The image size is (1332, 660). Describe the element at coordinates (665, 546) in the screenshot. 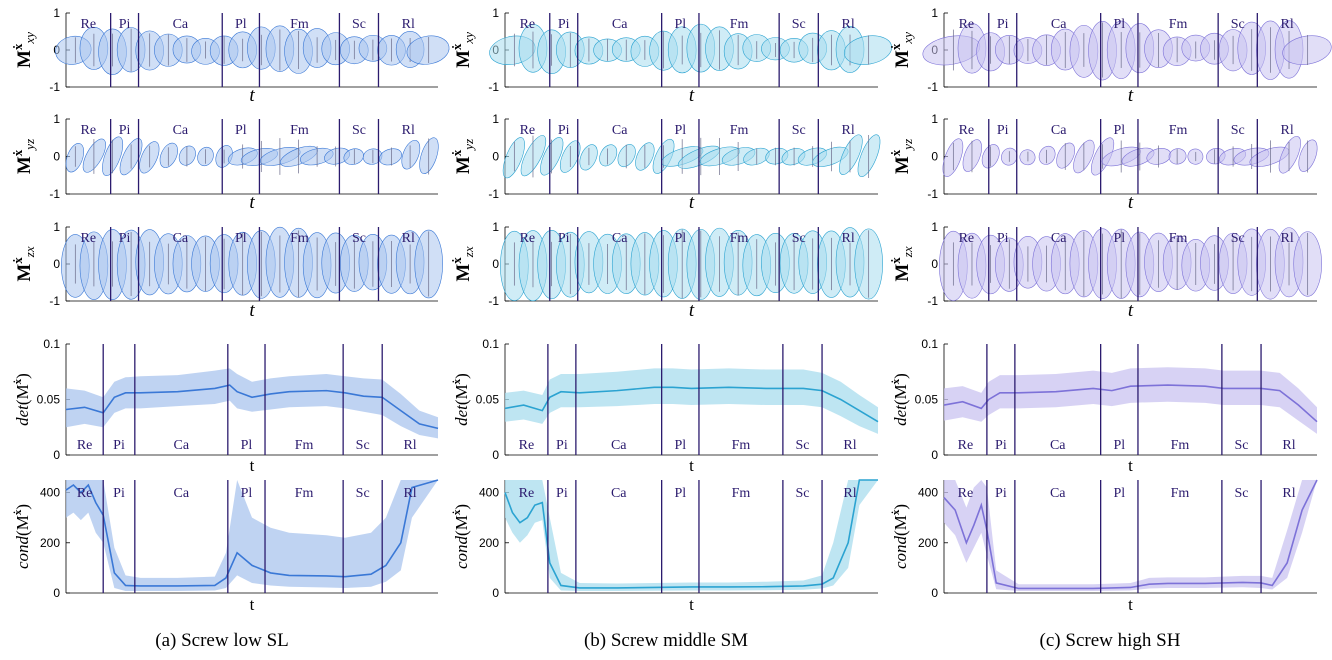

I see `panel-b-cond: 400 200 0 cond(Mẋ) t Re Pi Ca Pl Fm Sc Rl` at that location.